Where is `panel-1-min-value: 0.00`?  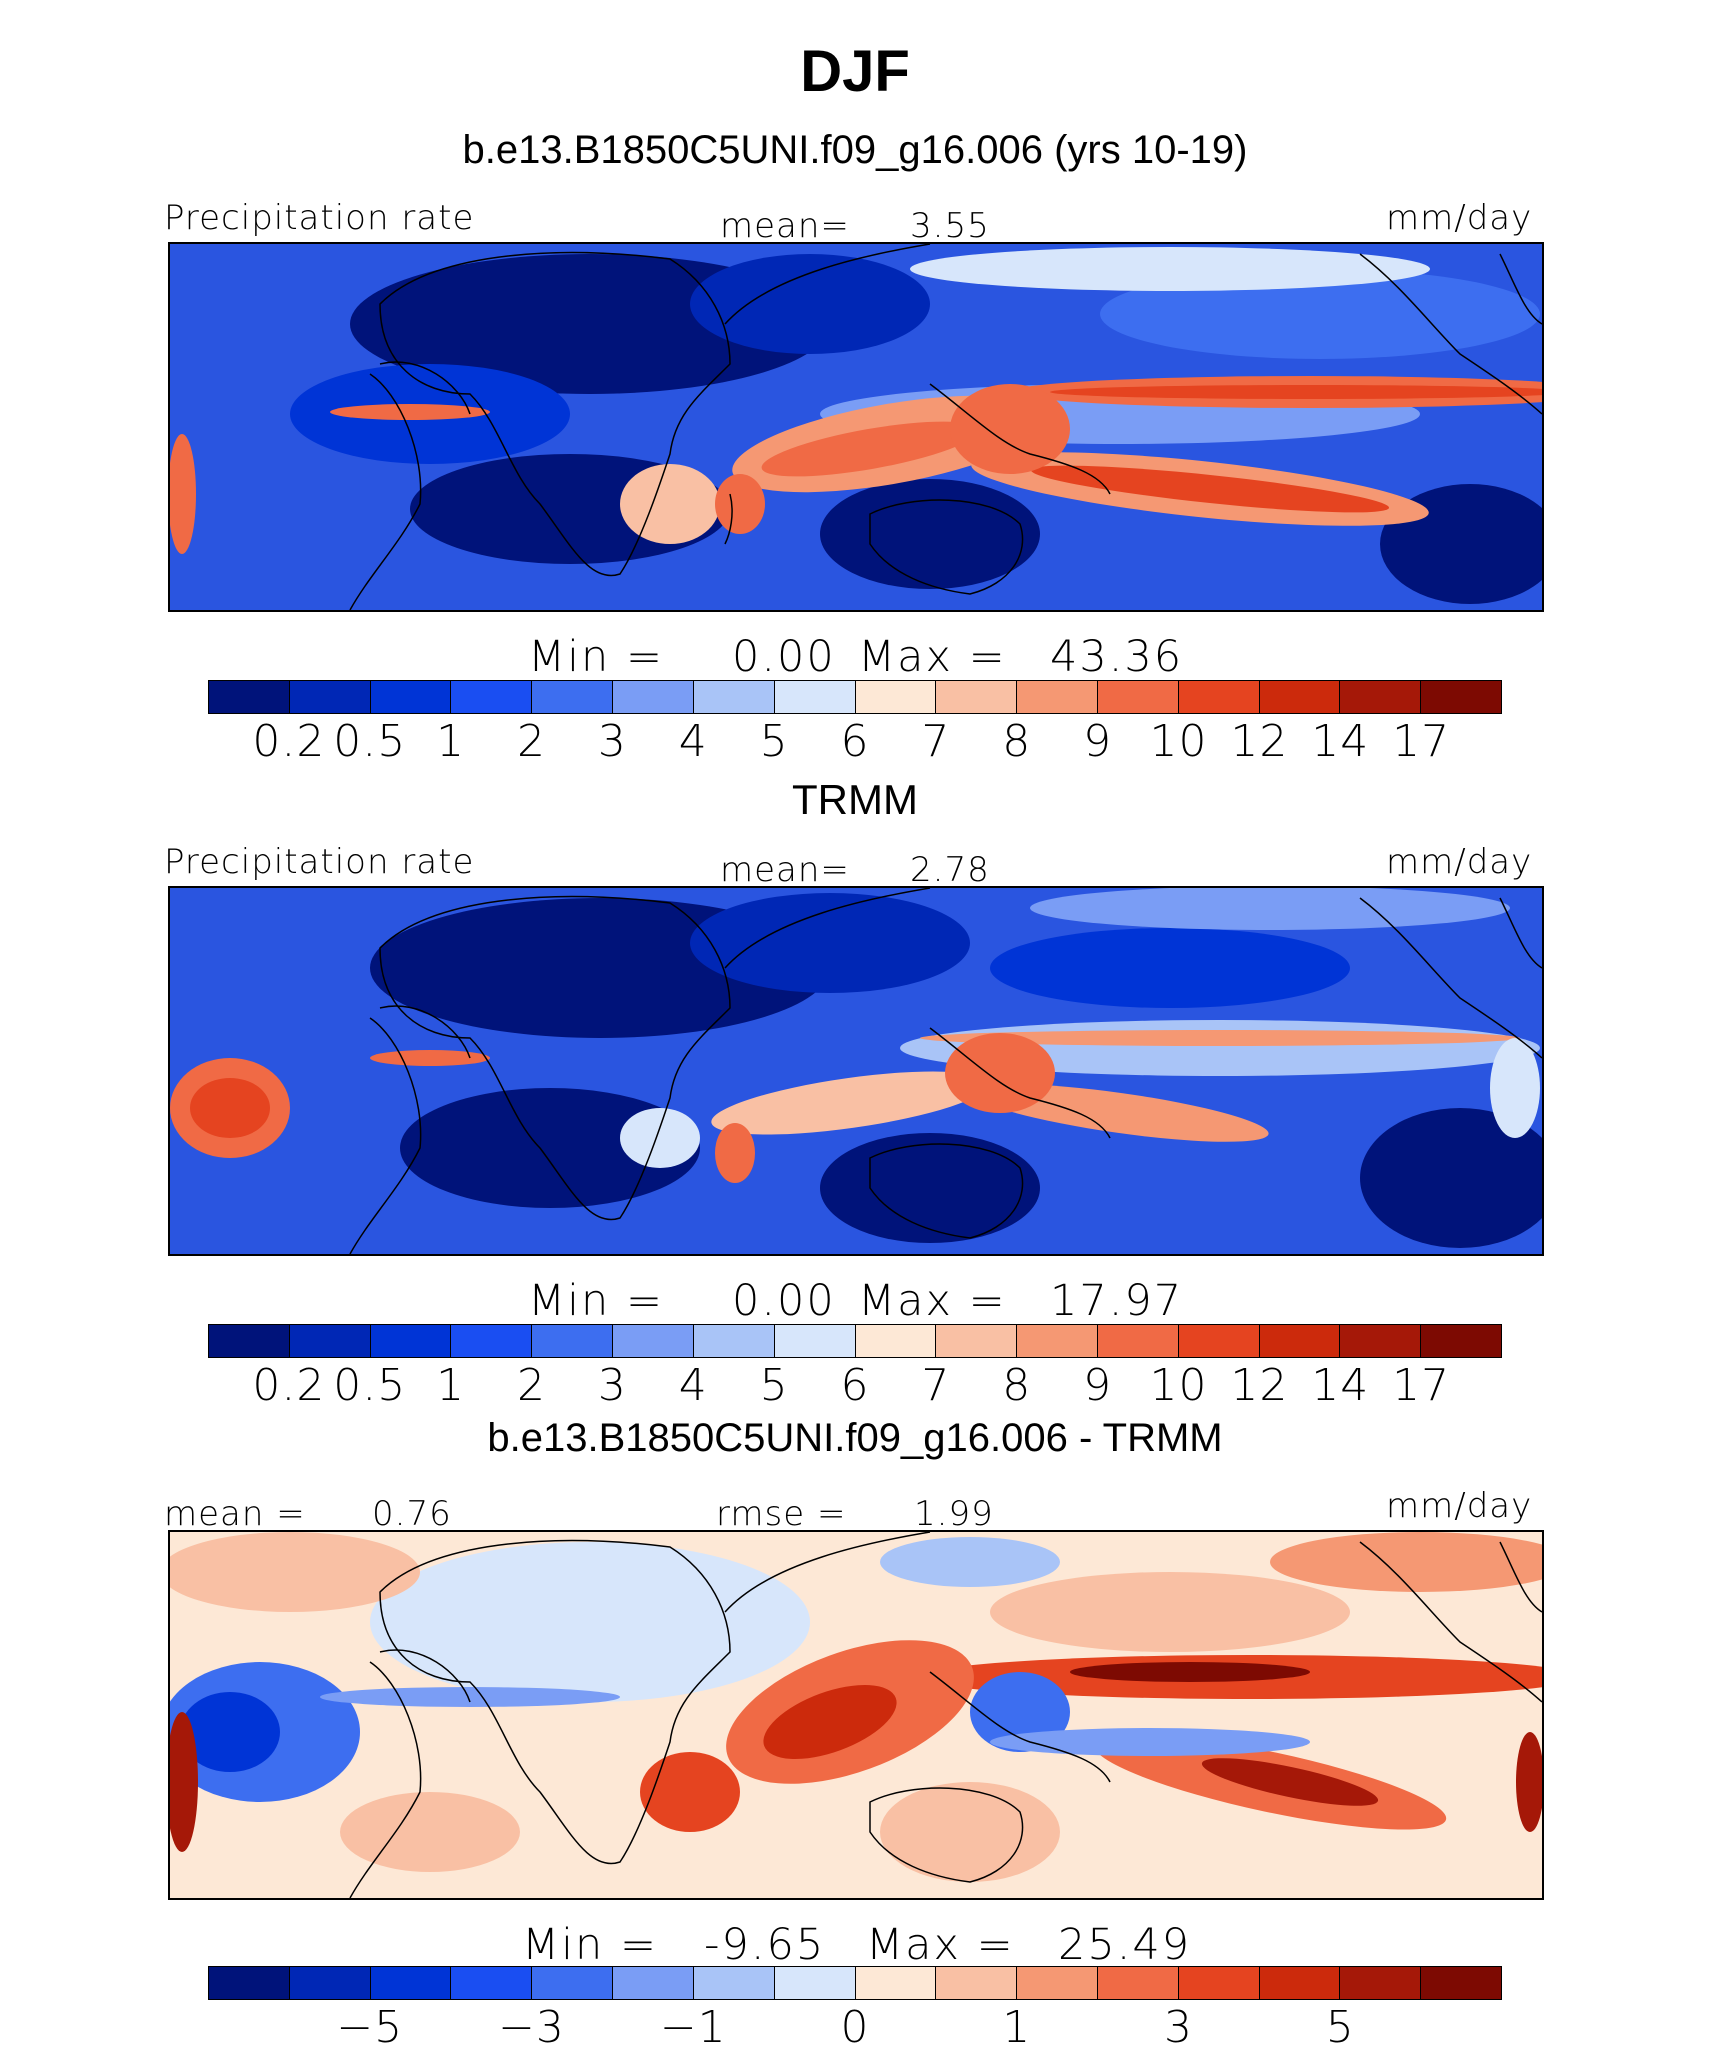
panel-1-min-value: 0.00 is located at coordinates (784, 657).